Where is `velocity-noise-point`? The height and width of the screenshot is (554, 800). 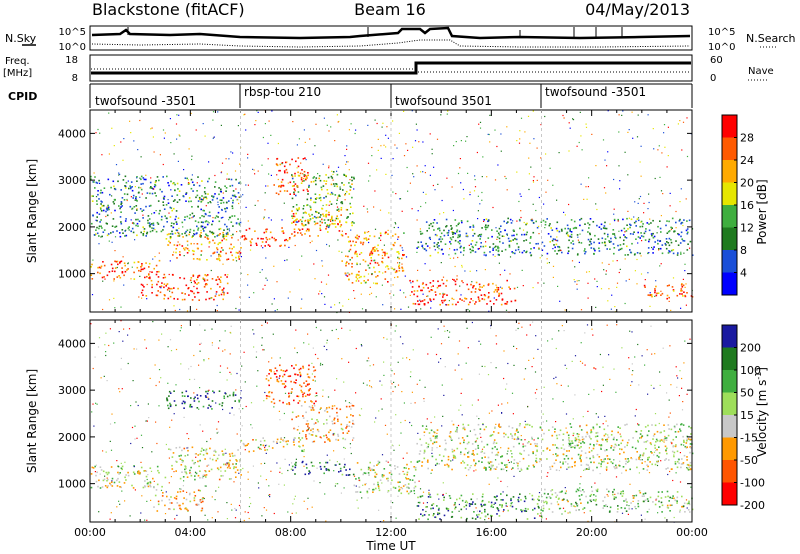 velocity-noise-point is located at coordinates (410, 422).